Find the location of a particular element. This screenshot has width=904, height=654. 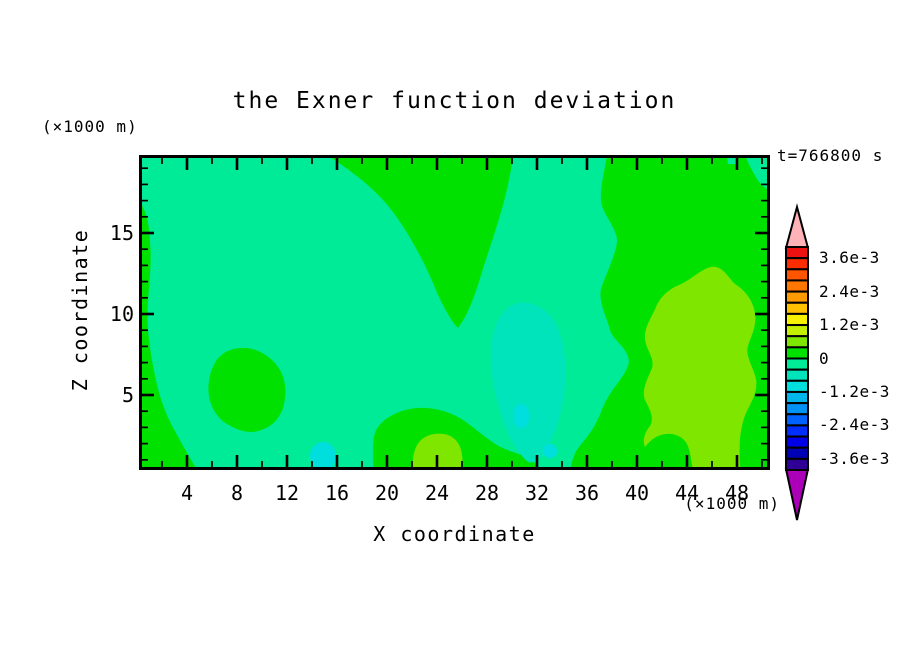

x-tick-label-24: 24 is located at coordinates (437, 493).